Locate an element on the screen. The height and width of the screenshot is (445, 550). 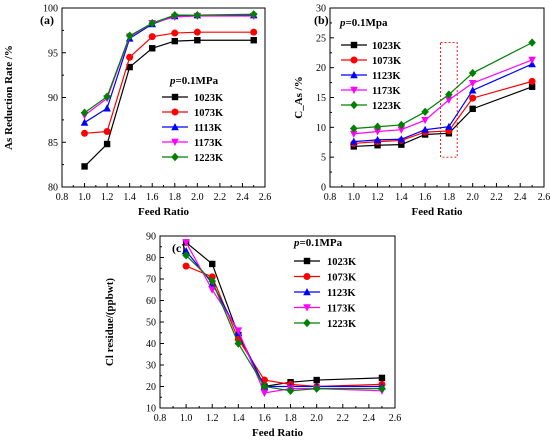
series-1113K is located at coordinates (169, 68).